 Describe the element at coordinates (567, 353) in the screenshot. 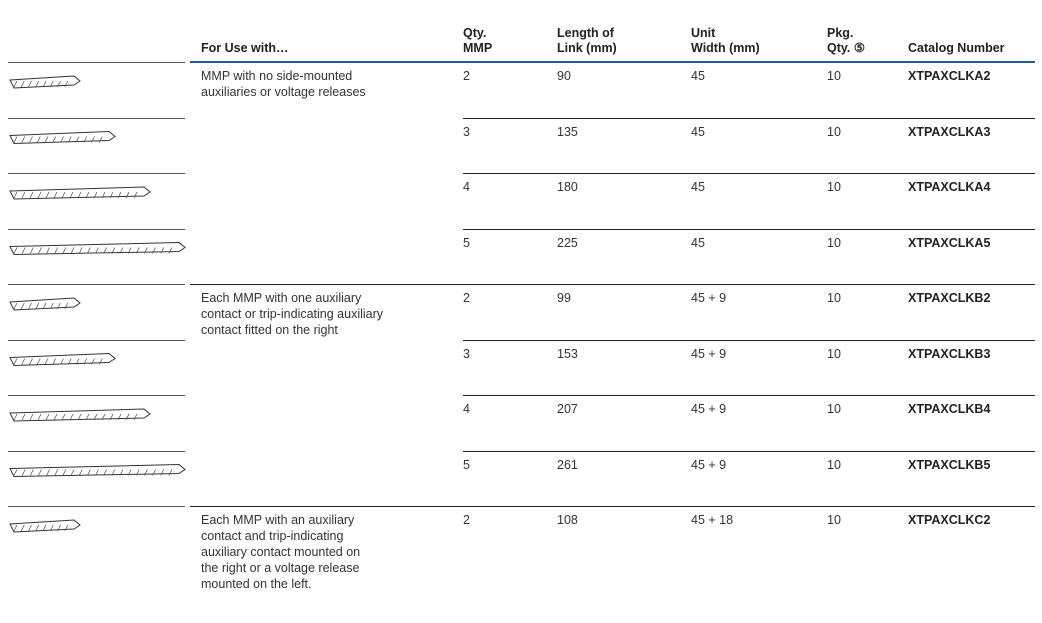

I see `cell: 153` at that location.